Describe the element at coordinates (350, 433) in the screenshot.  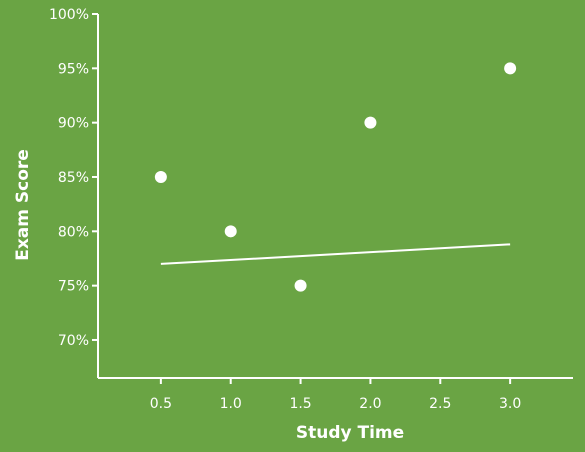
I see `x-axis-title: Study Time` at that location.